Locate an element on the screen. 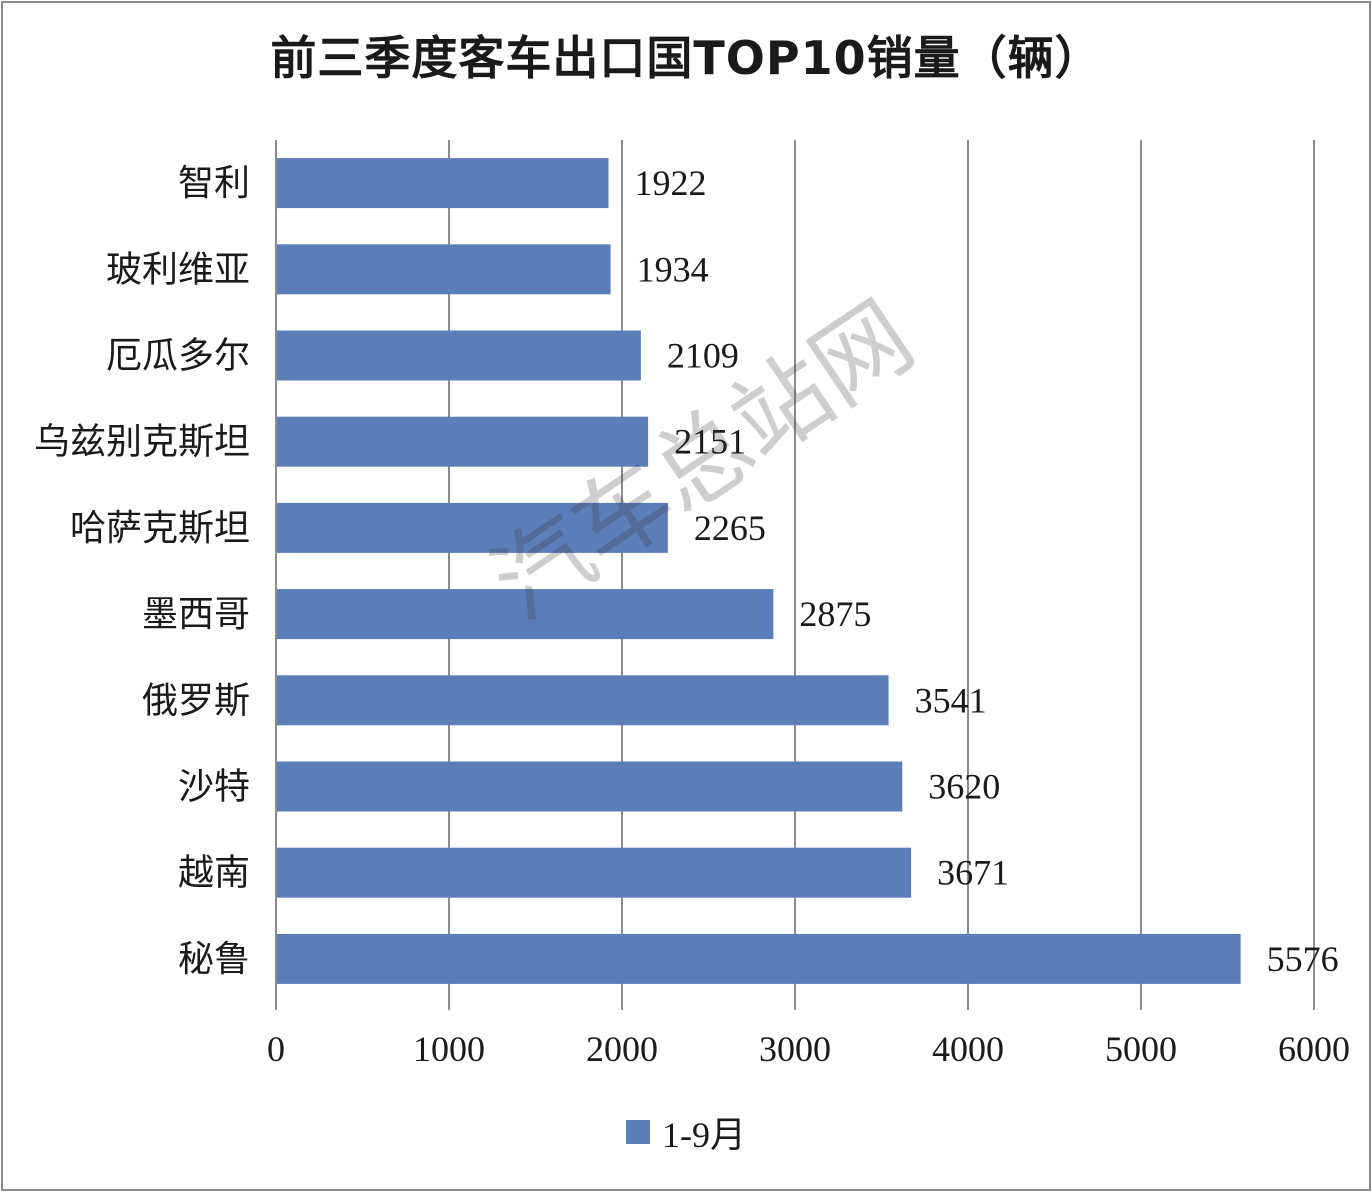 This screenshot has width=1372, height=1192. data-label: 2151 is located at coordinates (710, 442).